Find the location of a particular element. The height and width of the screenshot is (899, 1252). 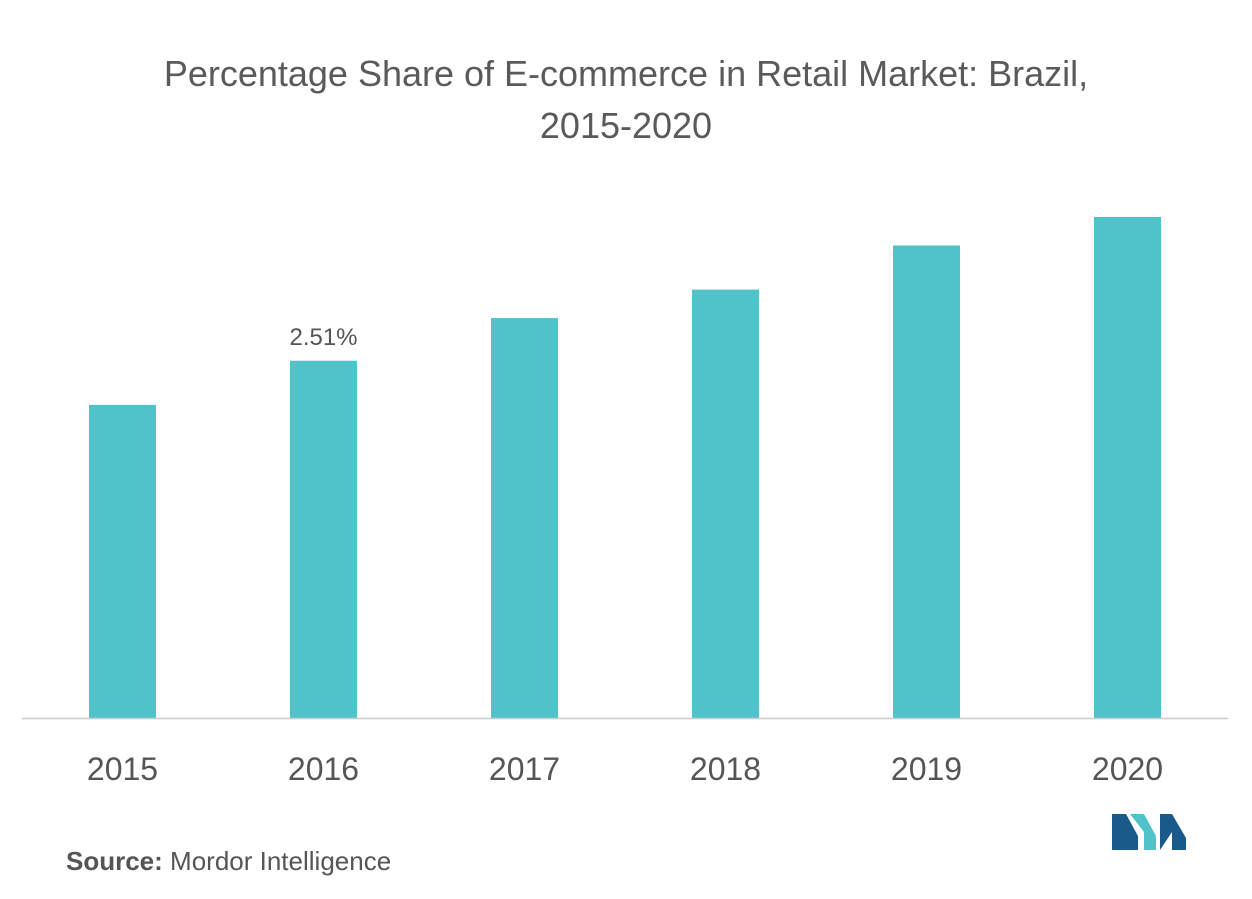

bar-2018 is located at coordinates (725, 503).